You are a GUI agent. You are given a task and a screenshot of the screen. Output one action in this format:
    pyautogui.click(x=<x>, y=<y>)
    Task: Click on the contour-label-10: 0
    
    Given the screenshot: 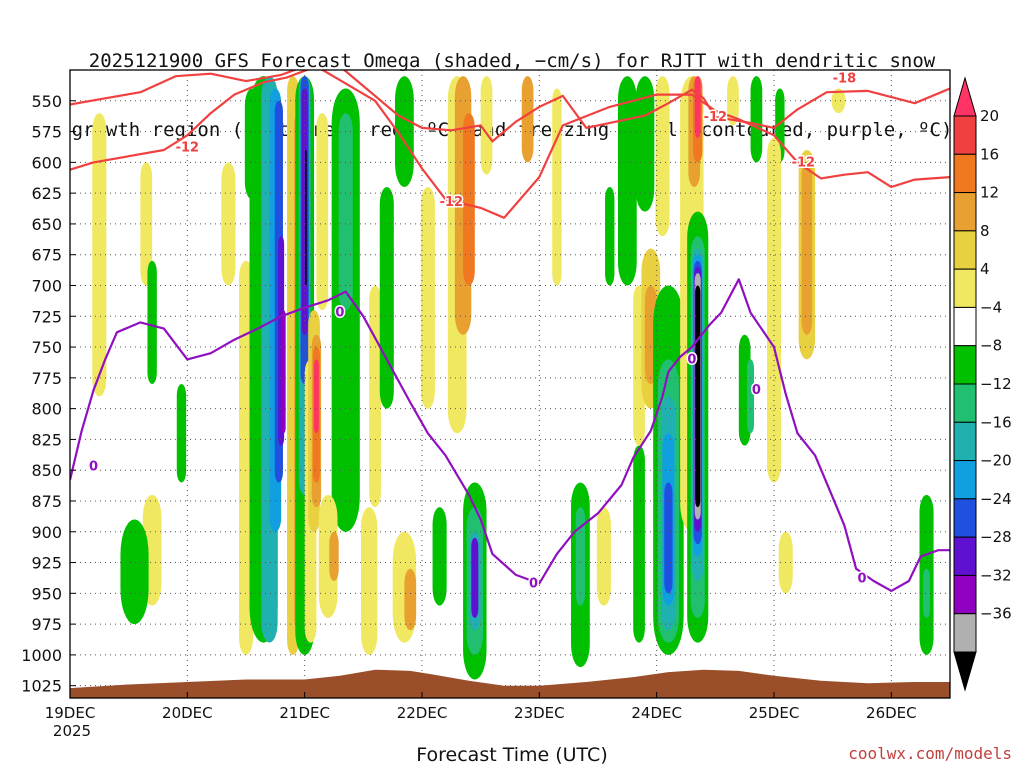 What is the action you would take?
    pyautogui.click(x=861, y=579)
    